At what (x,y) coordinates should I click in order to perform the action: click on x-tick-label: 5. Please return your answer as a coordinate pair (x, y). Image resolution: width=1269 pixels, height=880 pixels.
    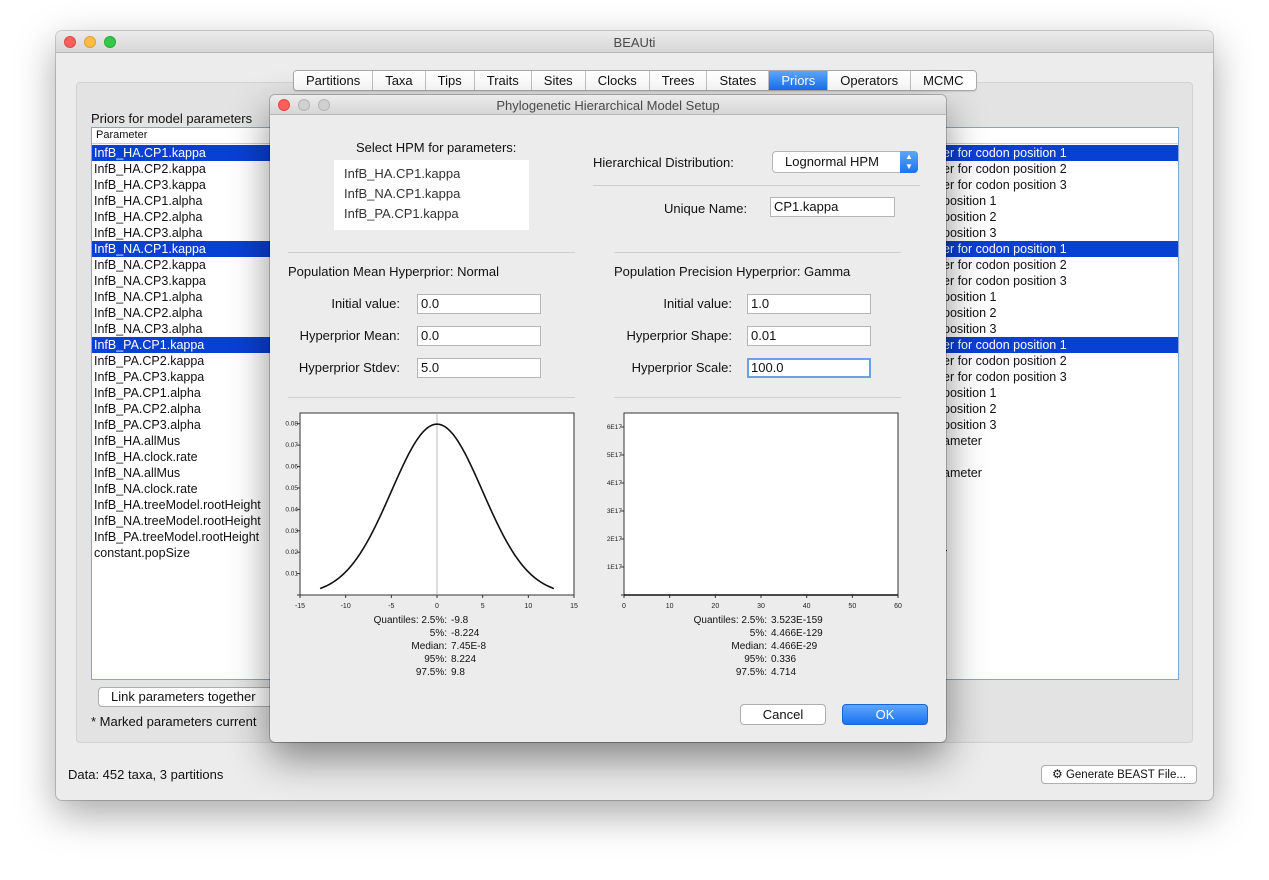
    Looking at the image, I should click on (483, 606).